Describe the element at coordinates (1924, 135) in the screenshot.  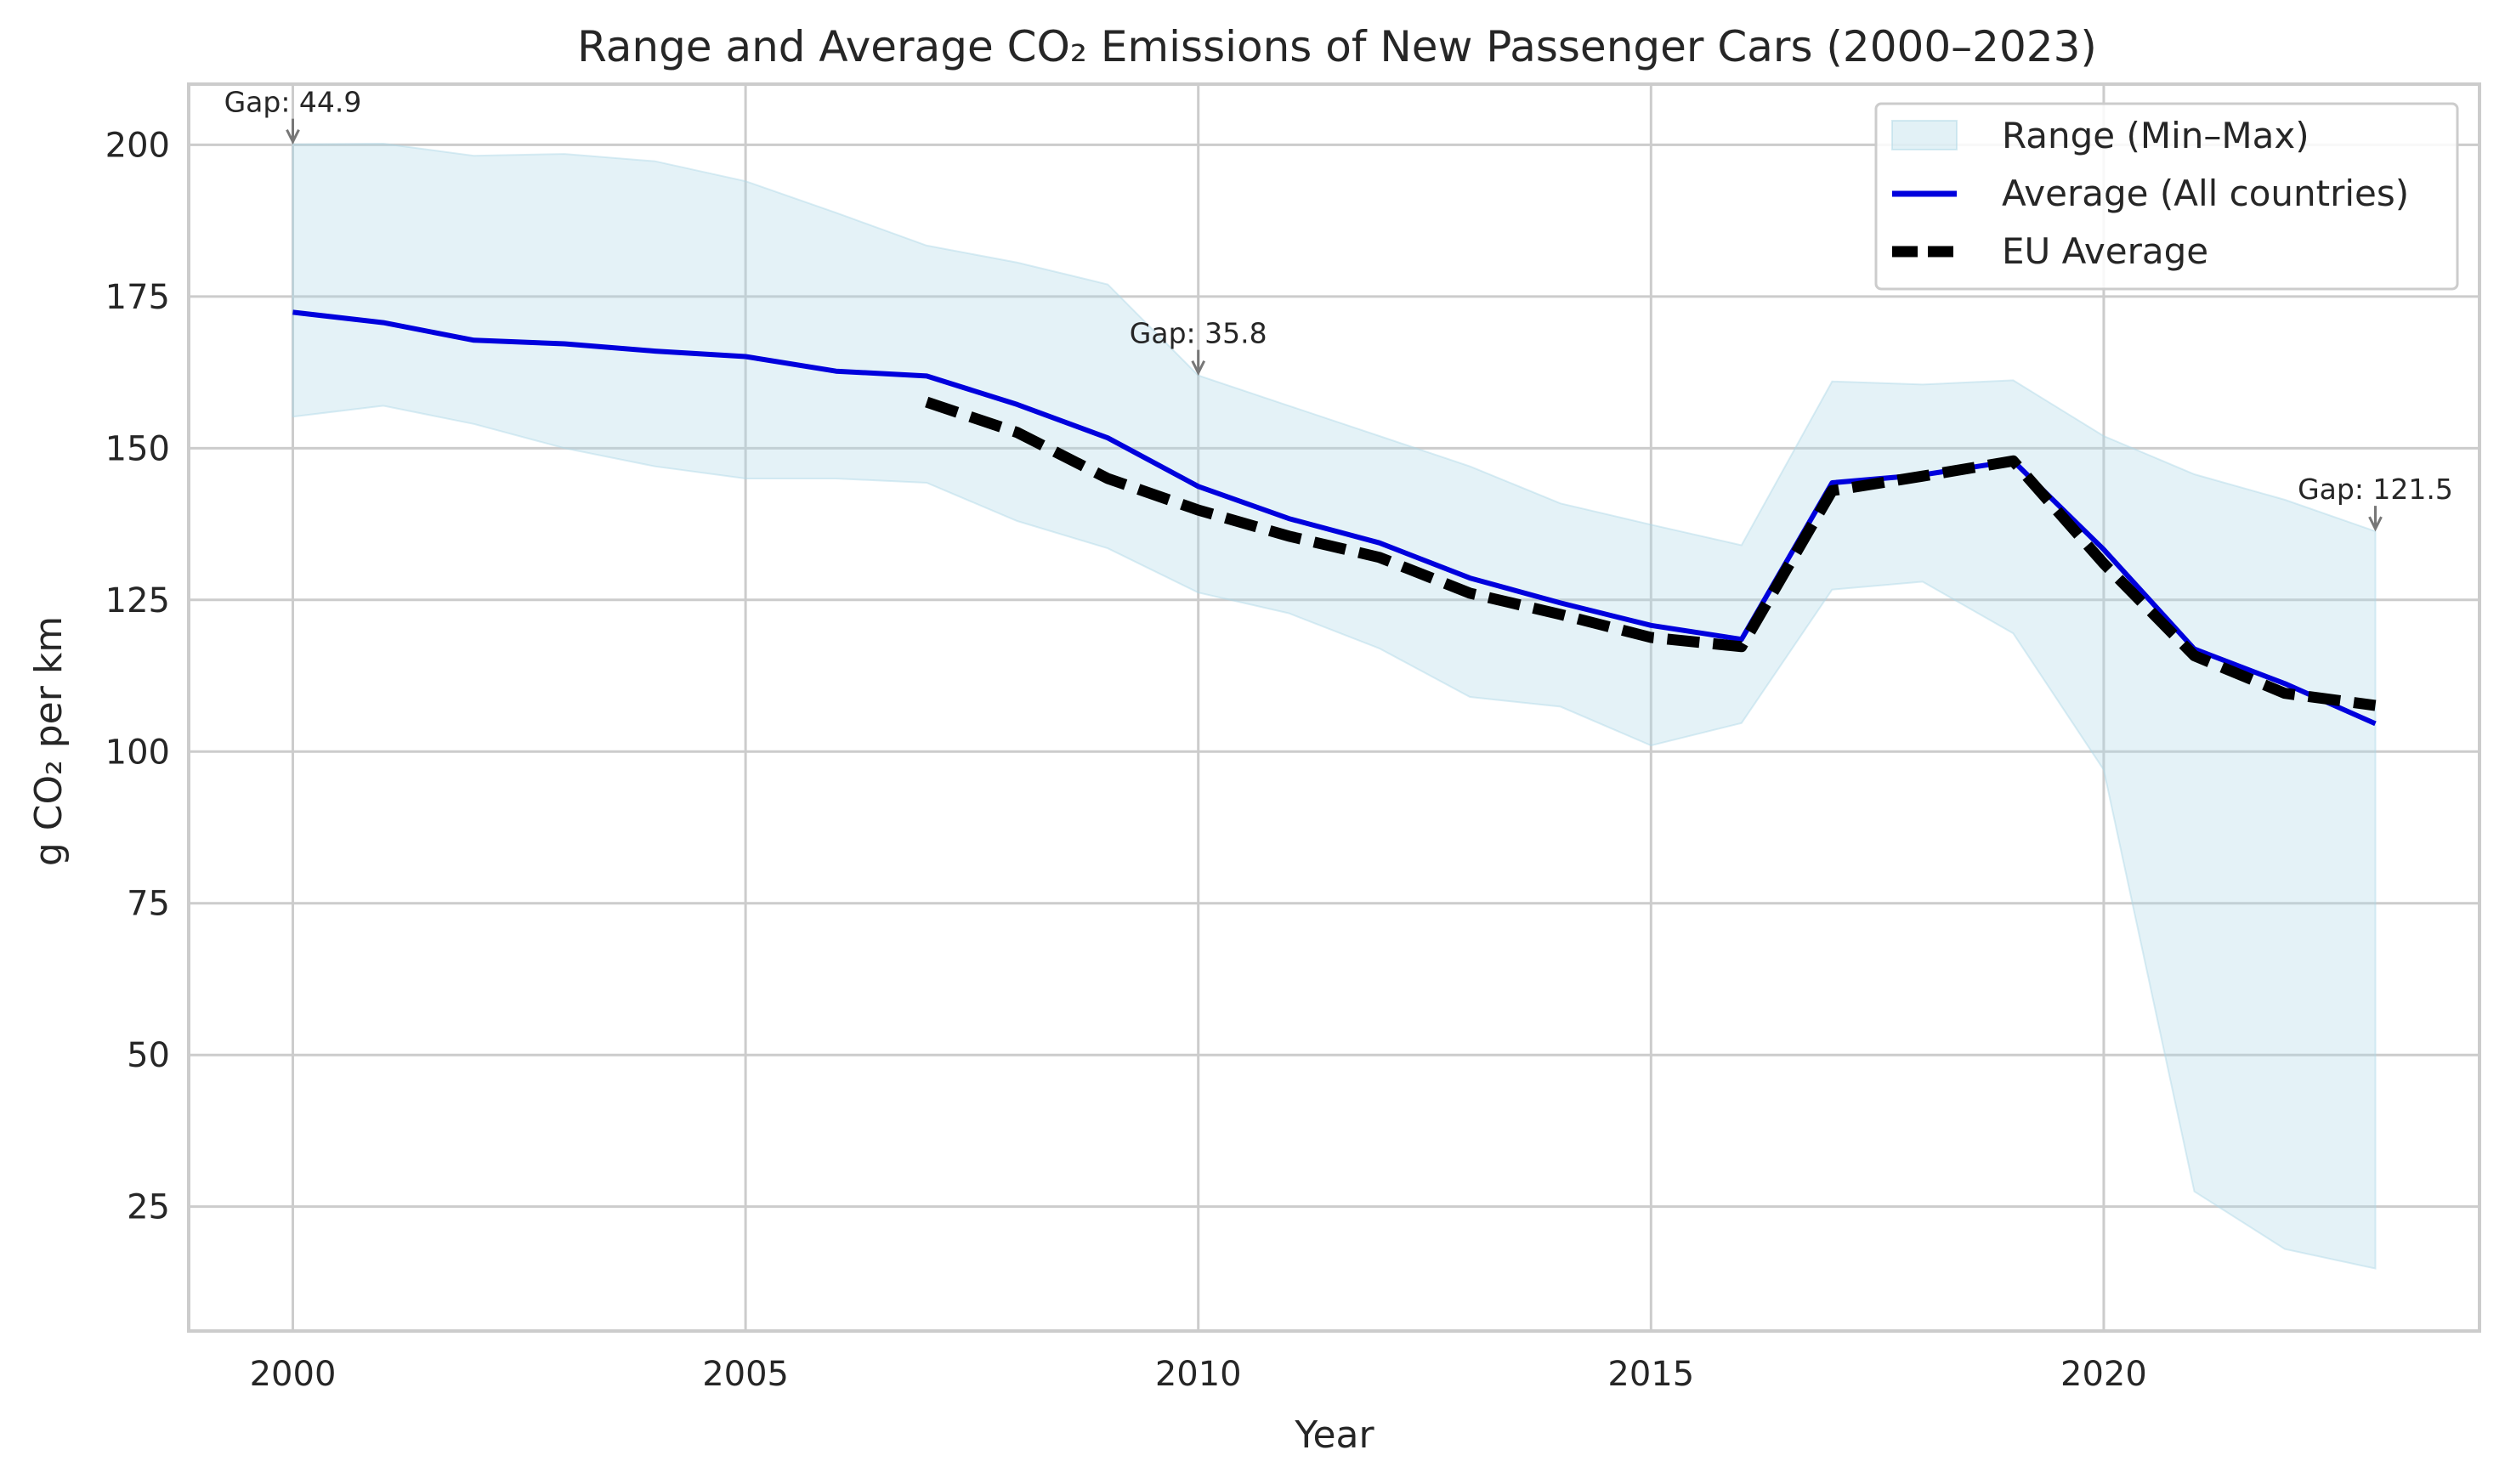
I see `legend-swatch-range` at that location.